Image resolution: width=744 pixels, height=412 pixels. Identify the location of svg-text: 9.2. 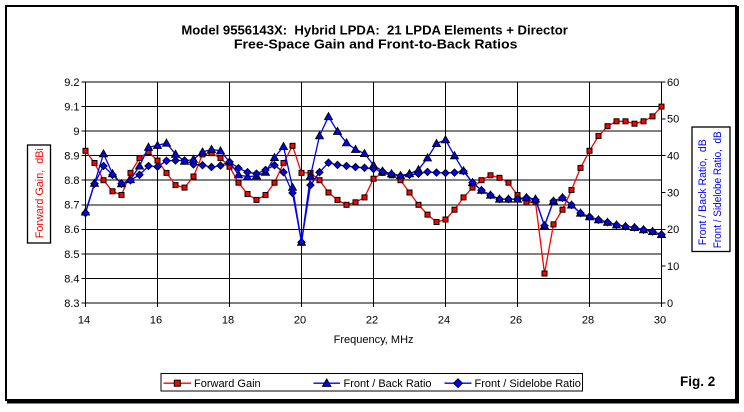
(71, 83).